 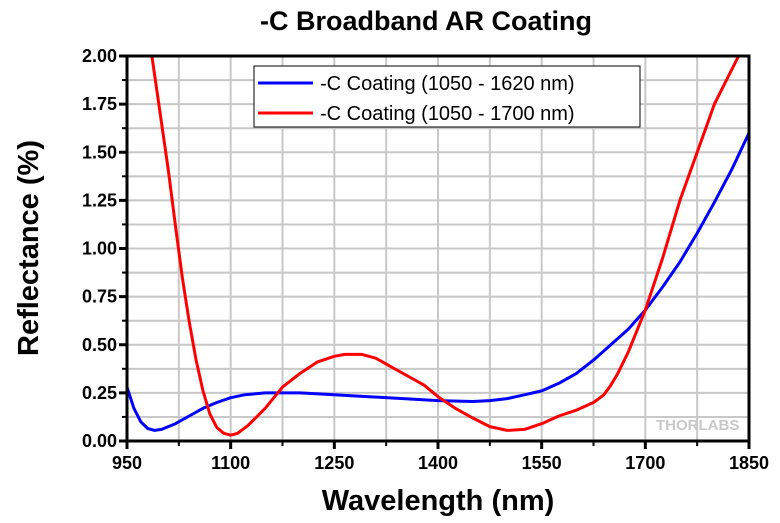 What do you see at coordinates (127, 463) in the screenshot?
I see `x-tick-label: 950` at bounding box center [127, 463].